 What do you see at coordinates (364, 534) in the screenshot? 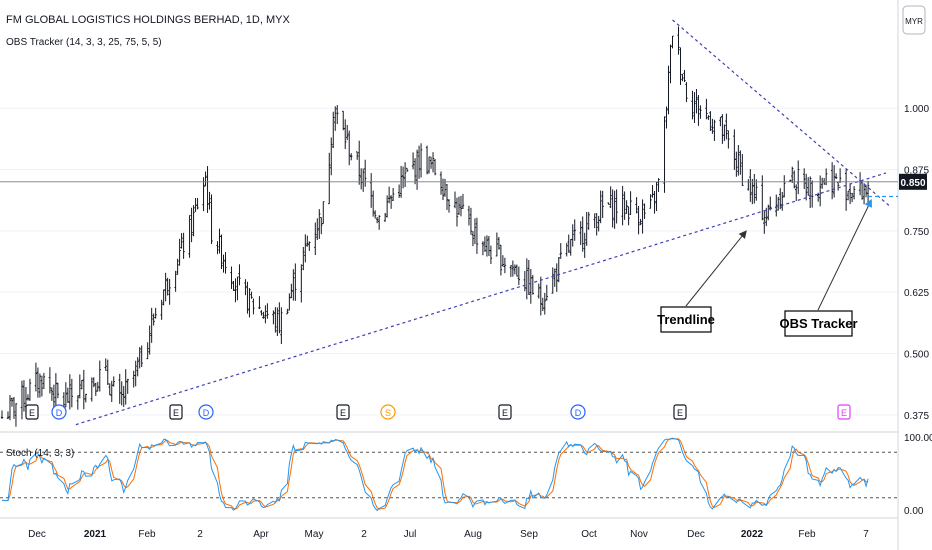
I see `time-label: 2` at bounding box center [364, 534].